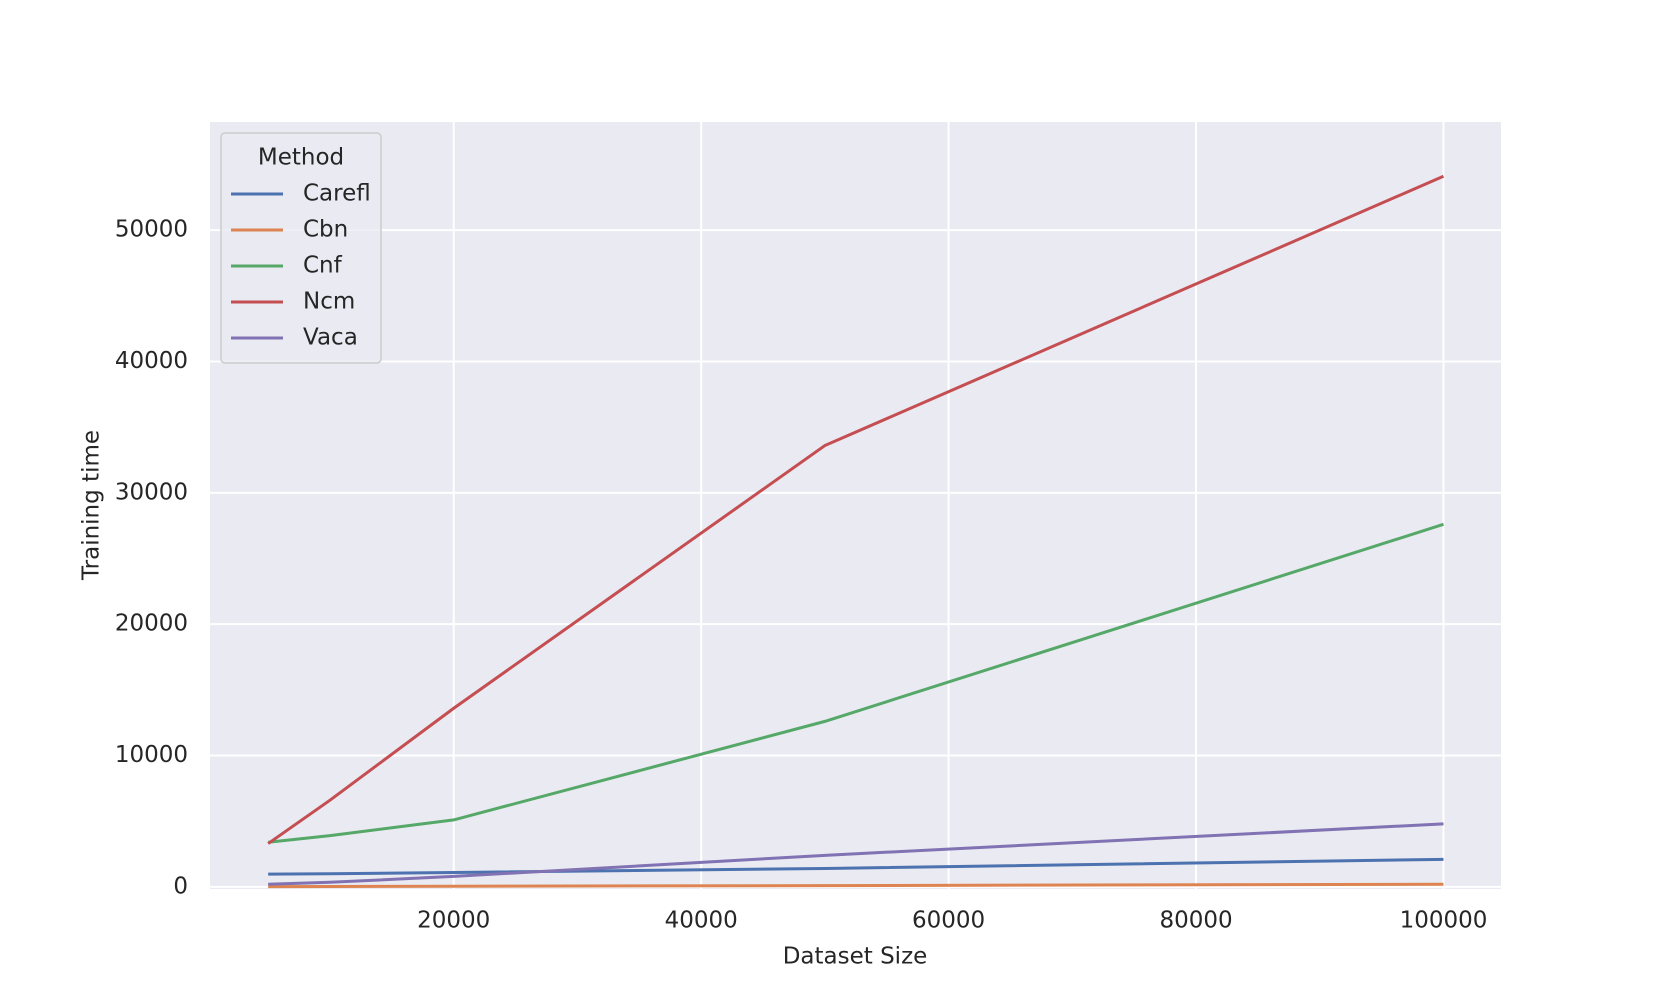 Image resolution: width=1661 pixels, height=997 pixels. What do you see at coordinates (330, 338) in the screenshot?
I see `legend-label: Vaca` at bounding box center [330, 338].